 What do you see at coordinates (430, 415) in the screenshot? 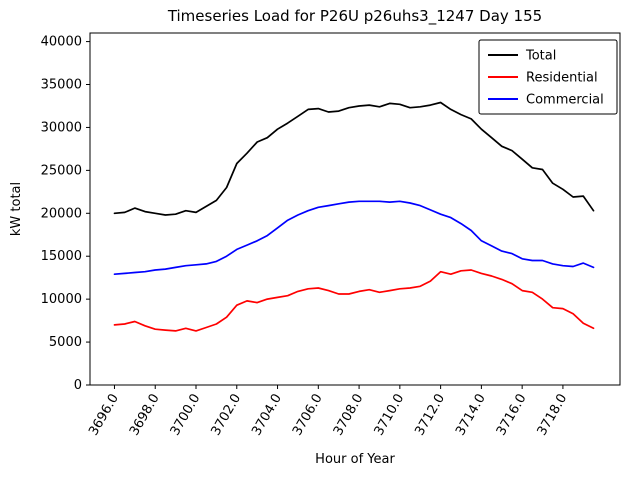
I see `x-tick-label: 3712.0` at bounding box center [430, 415].